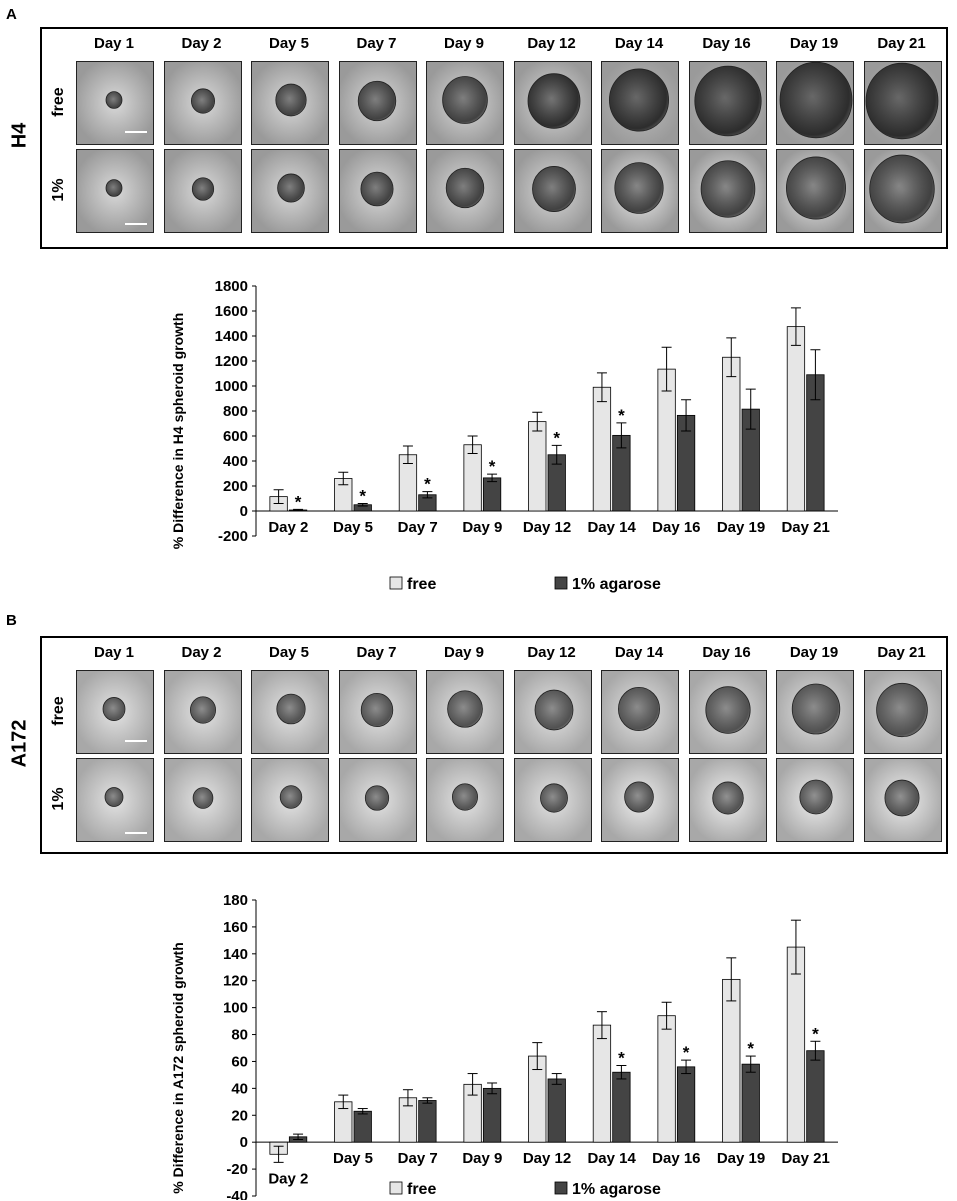 The image size is (957, 1201). I want to click on day-header: Day 1, so click(114, 43).